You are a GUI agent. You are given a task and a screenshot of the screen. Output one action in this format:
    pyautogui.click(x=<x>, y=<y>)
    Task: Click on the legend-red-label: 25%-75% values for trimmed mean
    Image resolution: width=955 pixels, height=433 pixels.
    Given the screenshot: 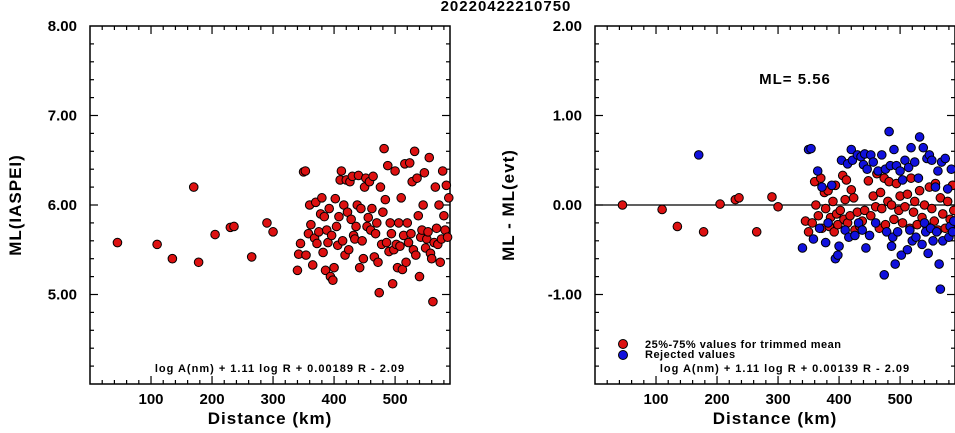 What is the action you would take?
    pyautogui.click(x=743, y=345)
    